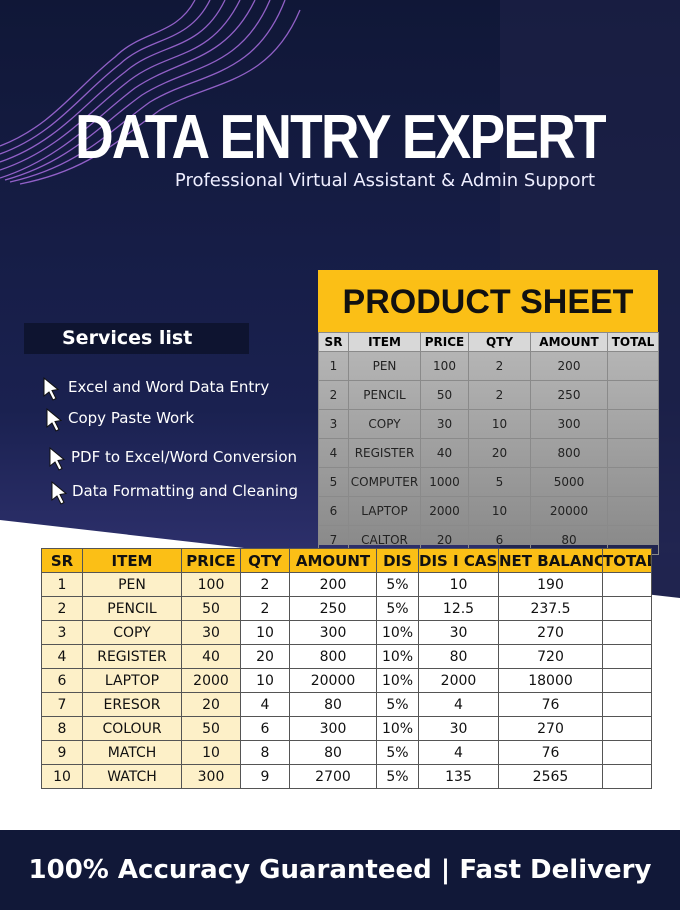 This screenshot has height=910, width=680. I want to click on service-item: Excel and Word Data Entry, so click(169, 387).